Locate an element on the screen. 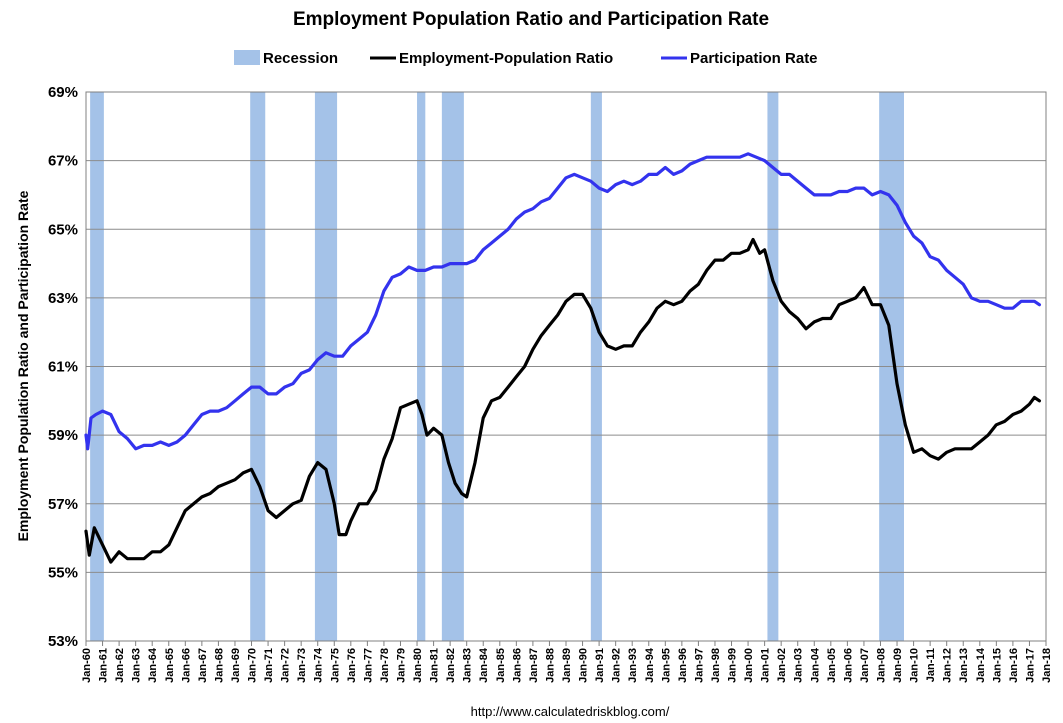  x-tick-label: Jan-71 is located at coordinates (269, 665).